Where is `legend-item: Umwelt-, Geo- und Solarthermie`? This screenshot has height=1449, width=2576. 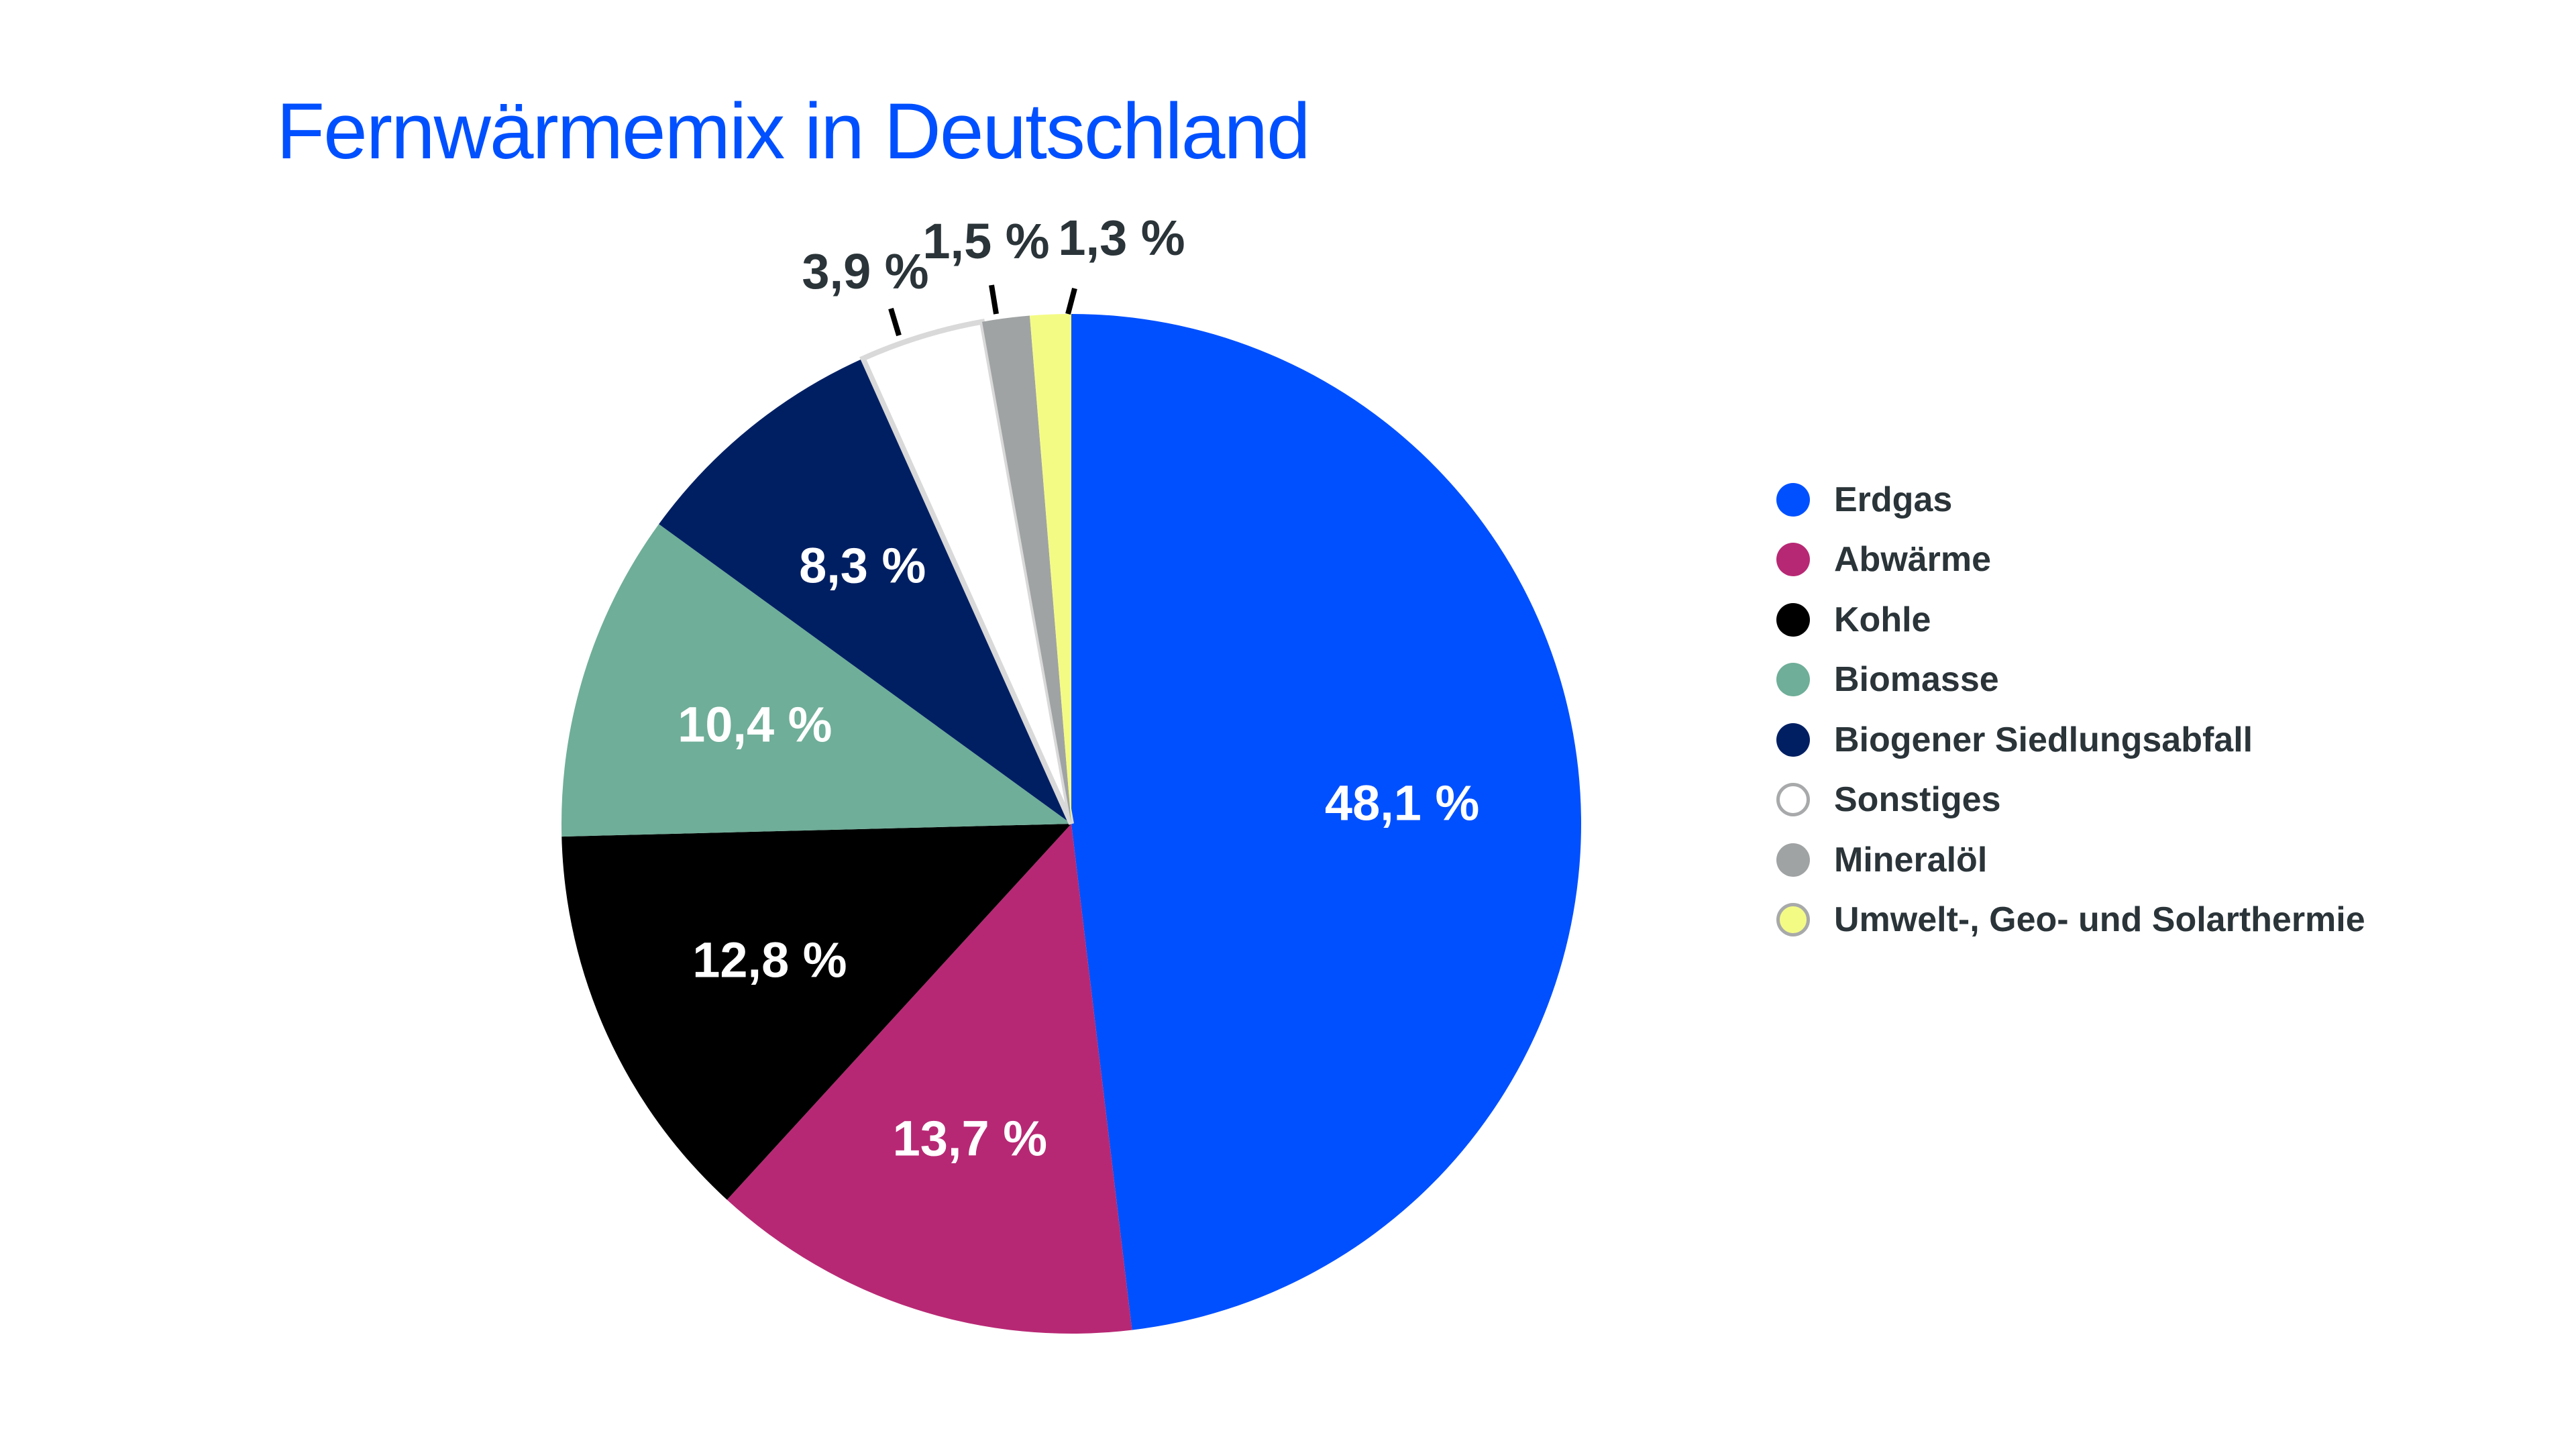
legend-item: Umwelt-, Geo- und Solarthermie is located at coordinates (2070, 920).